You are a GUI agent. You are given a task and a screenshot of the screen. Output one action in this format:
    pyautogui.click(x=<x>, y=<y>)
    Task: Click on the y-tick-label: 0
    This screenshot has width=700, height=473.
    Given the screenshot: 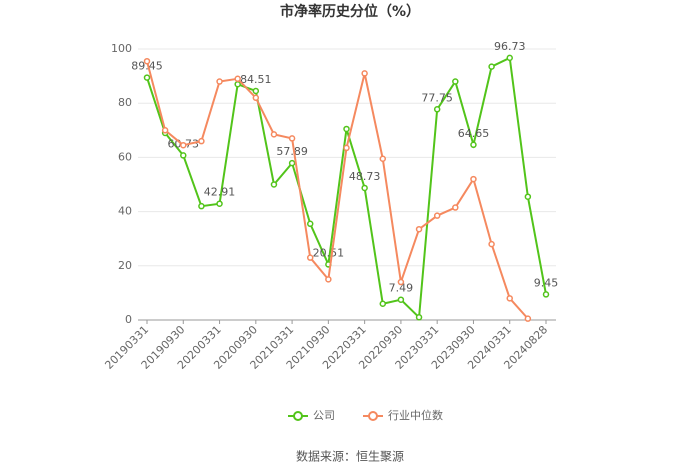 What is the action you would take?
    pyautogui.click(x=128, y=319)
    